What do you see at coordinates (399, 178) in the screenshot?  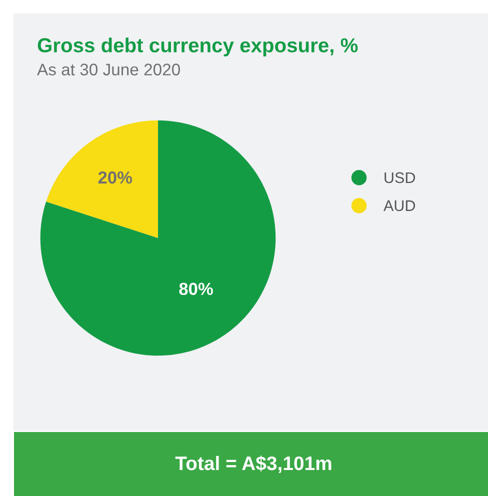 I see `legend-label: USD` at bounding box center [399, 178].